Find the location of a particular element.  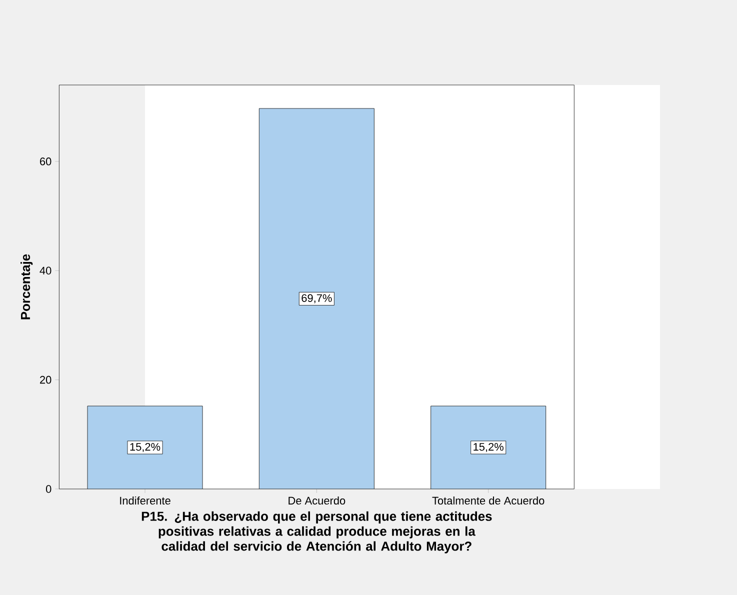

x-tick-label: Totalmente de Acuerdo is located at coordinates (488, 500).